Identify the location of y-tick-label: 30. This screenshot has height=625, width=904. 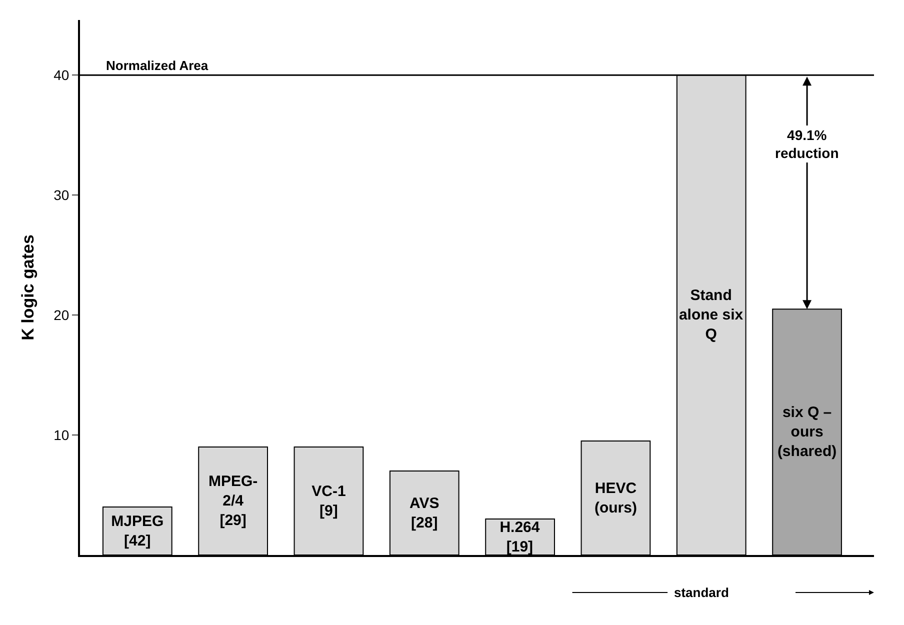
(62, 195).